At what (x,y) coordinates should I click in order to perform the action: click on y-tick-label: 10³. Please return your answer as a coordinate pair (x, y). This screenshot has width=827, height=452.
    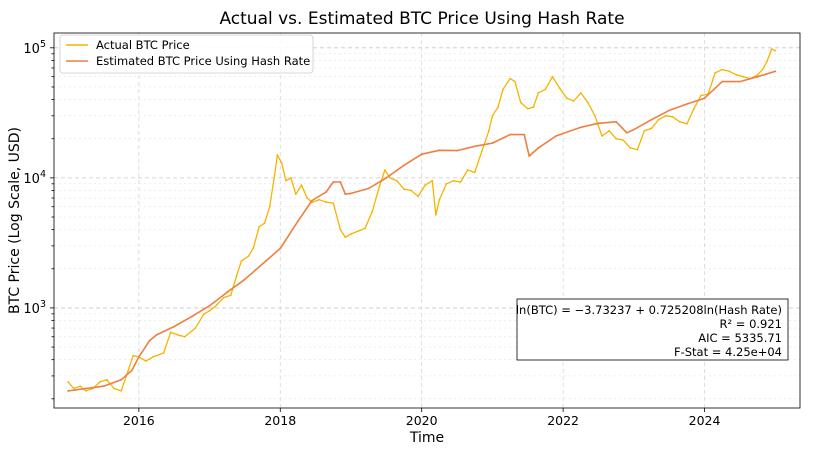
    Looking at the image, I should click on (34, 308).